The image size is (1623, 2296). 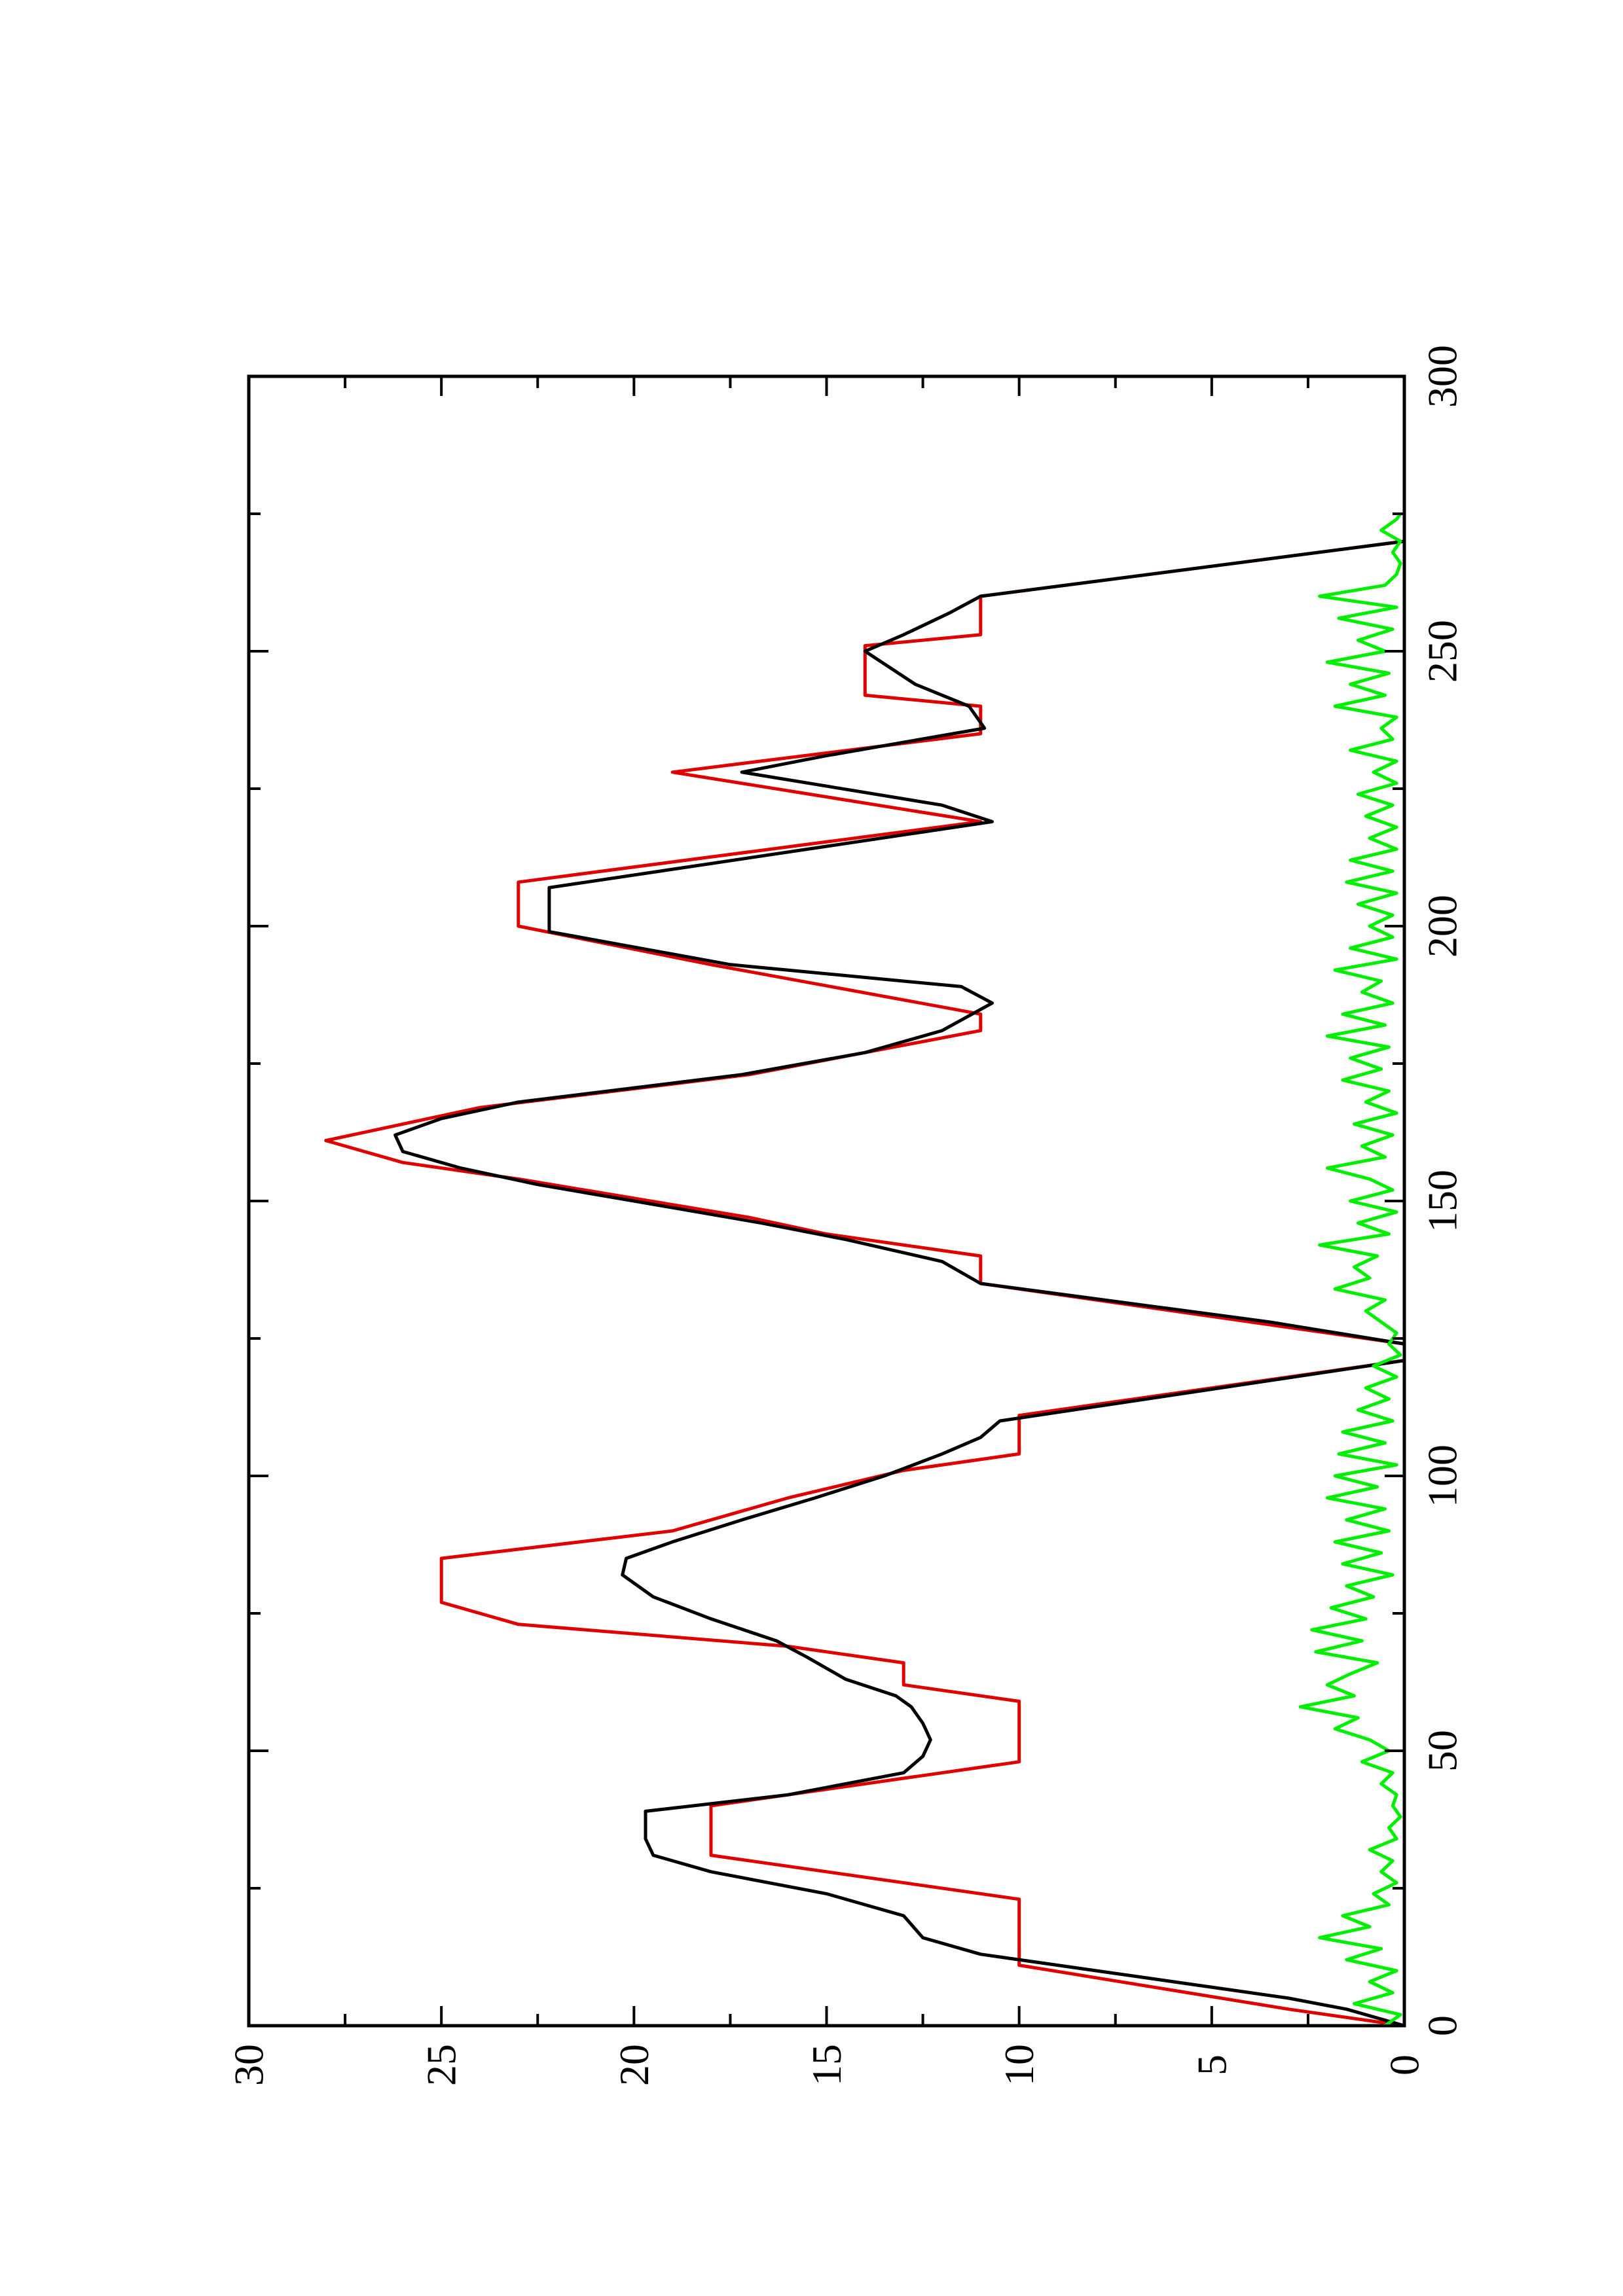 What do you see at coordinates (1442, 926) in the screenshot?
I see `x-tick-label: 200` at bounding box center [1442, 926].